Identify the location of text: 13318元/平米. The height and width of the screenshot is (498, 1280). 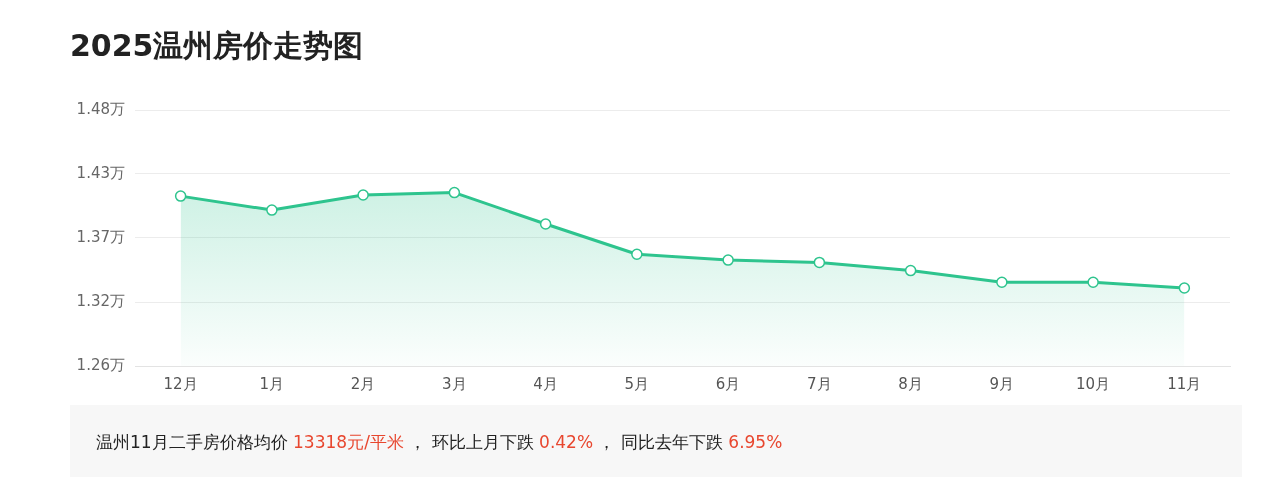
(348, 442).